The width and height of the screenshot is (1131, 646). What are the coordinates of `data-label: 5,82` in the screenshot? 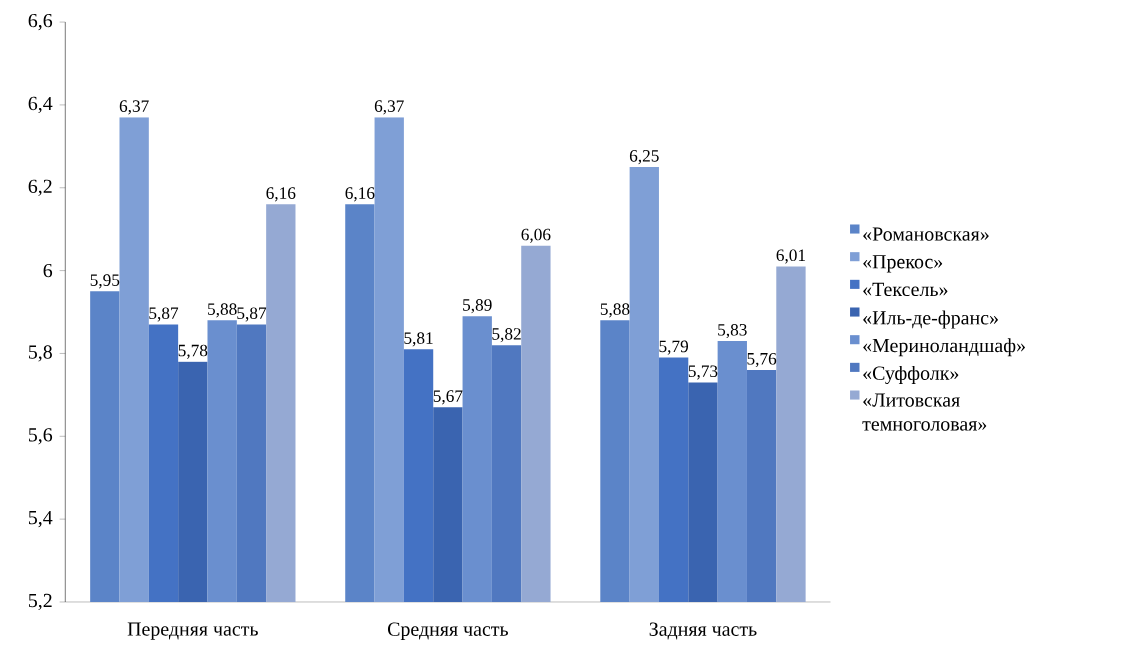 It's located at (506, 335).